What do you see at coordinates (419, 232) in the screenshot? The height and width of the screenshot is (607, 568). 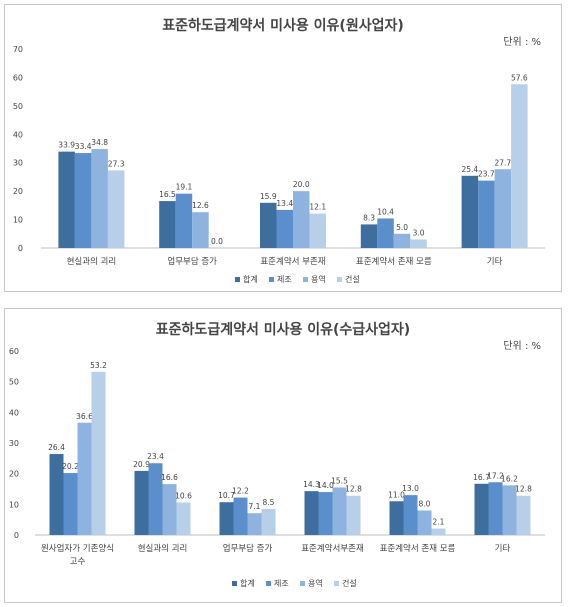 I see `data-label: 3.0` at bounding box center [419, 232].